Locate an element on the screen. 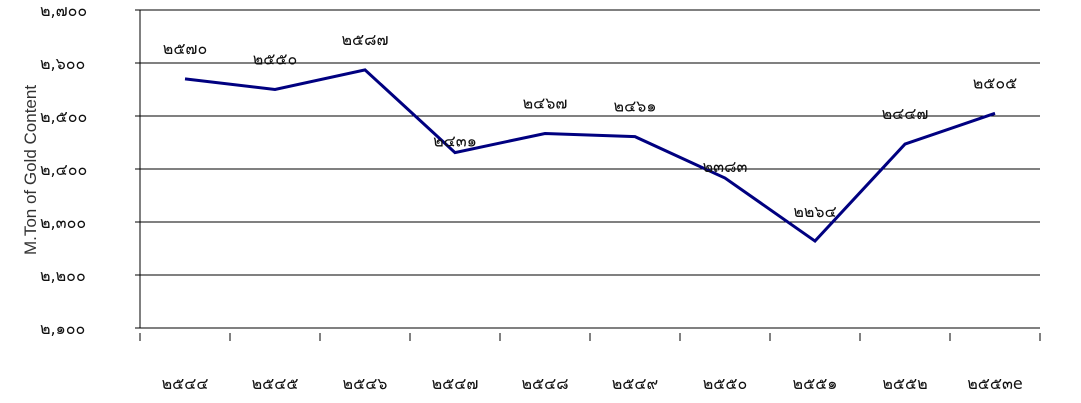 The height and width of the screenshot is (403, 1081). y-tick-label: ๒,๓๐๐ is located at coordinates (63, 222).